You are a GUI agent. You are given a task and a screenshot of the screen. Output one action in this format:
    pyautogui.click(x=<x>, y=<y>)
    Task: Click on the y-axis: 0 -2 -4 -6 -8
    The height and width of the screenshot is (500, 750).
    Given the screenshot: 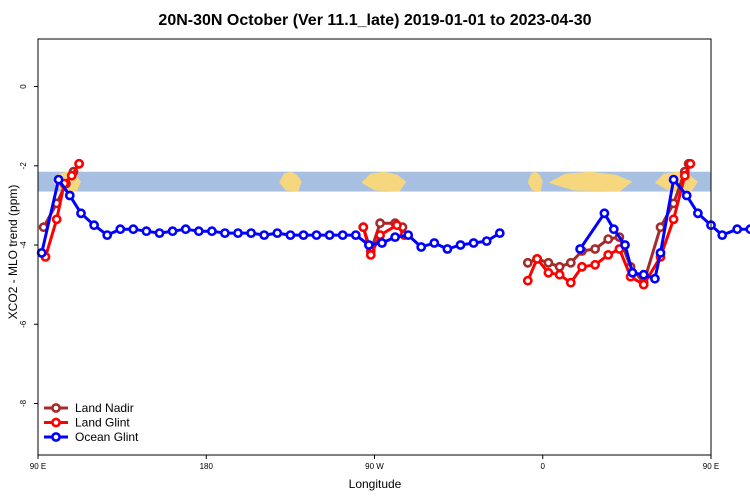 What is the action you would take?
    pyautogui.click(x=28, y=245)
    